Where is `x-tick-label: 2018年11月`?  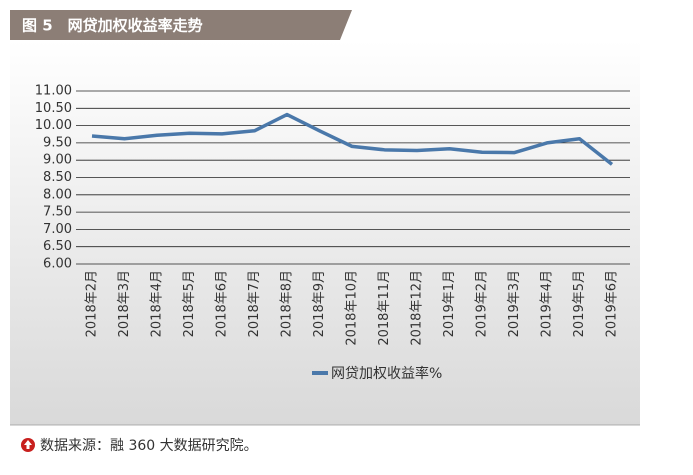
x-tick-label: 2018年11月 is located at coordinates (384, 308).